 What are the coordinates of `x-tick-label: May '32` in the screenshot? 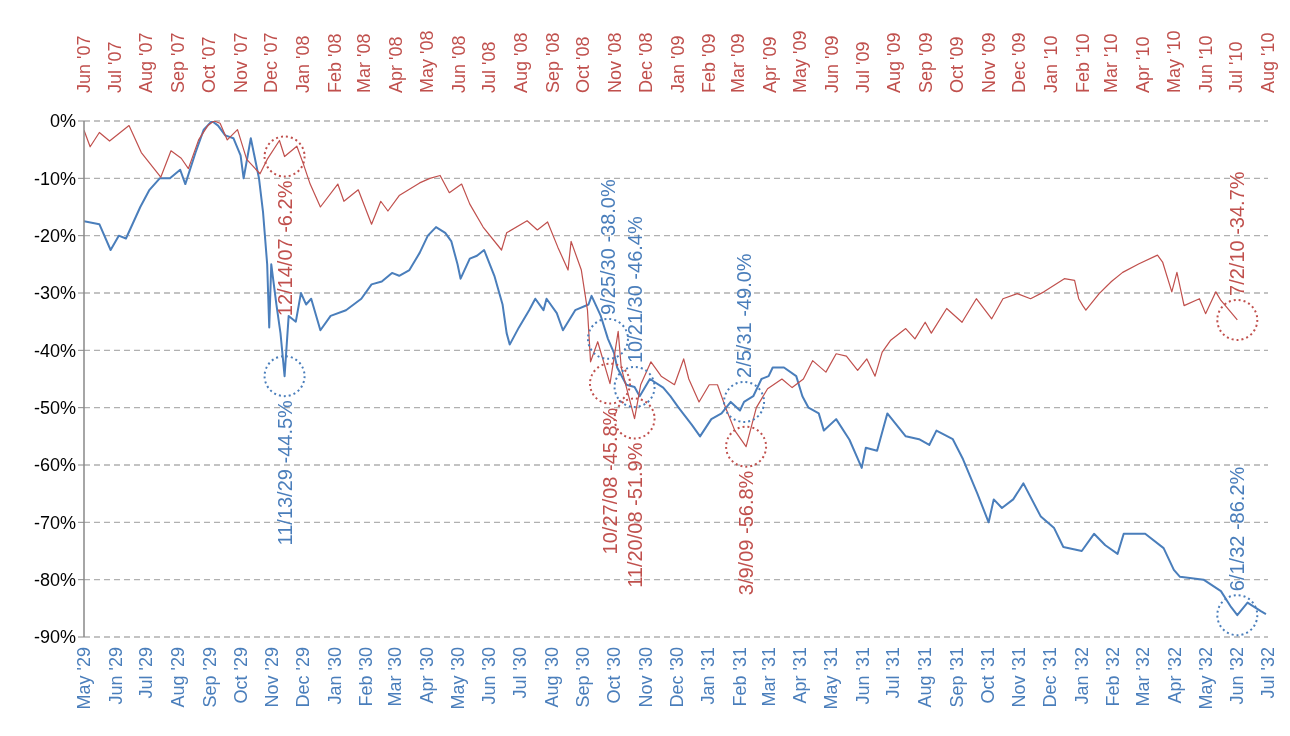 It's located at (1205, 678).